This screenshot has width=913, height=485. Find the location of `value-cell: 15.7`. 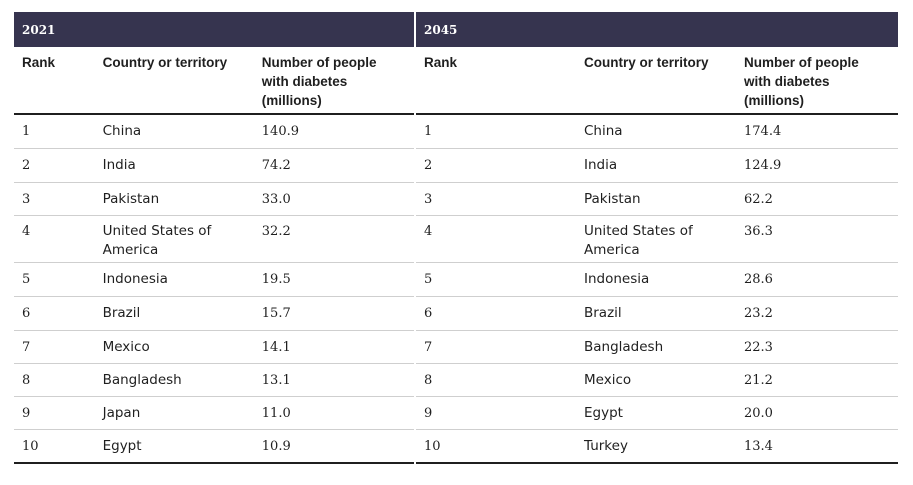

value-cell: 15.7 is located at coordinates (276, 313).